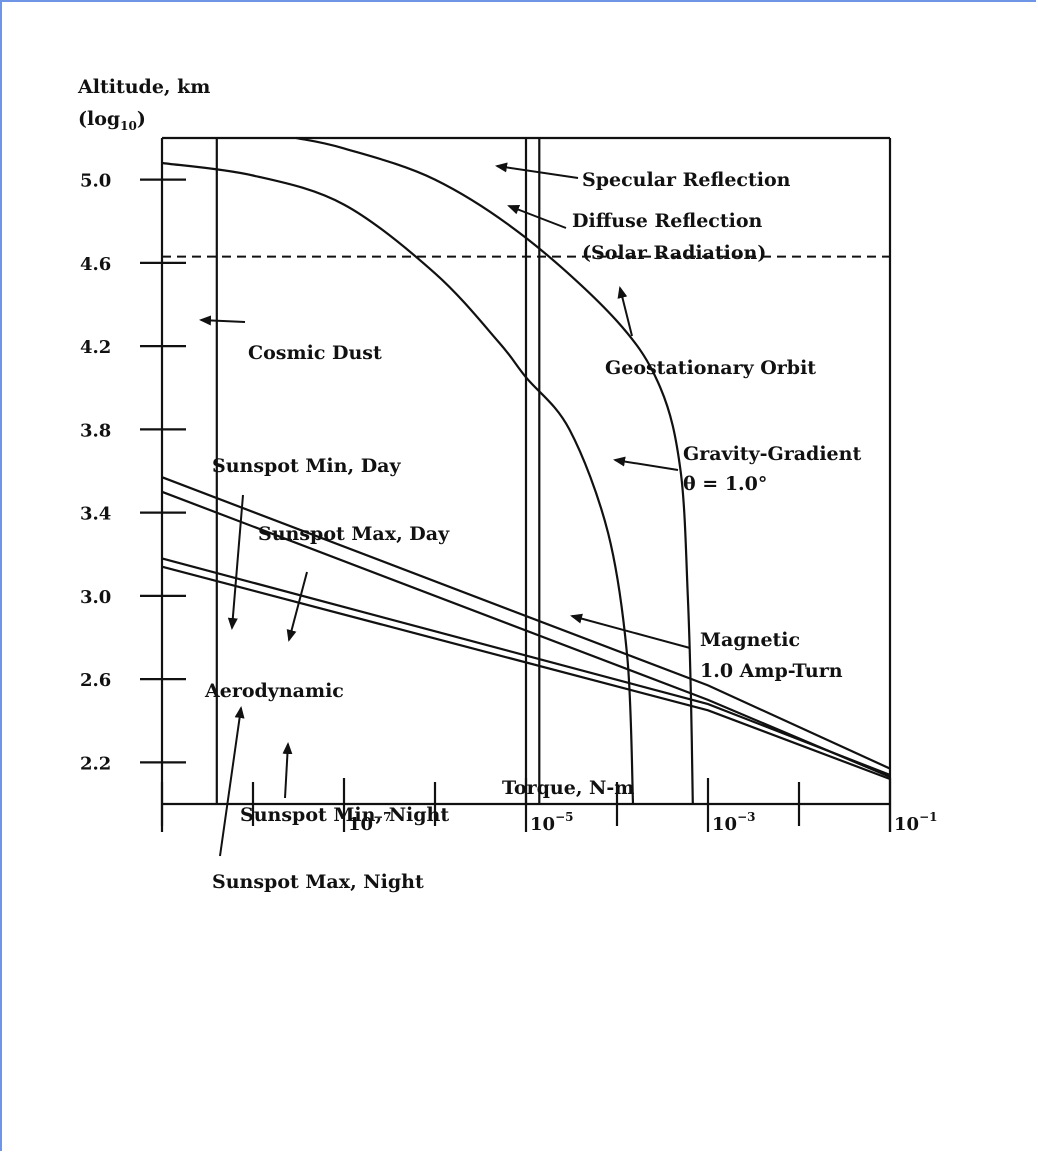  Describe the element at coordinates (95, 514) in the screenshot. I see `y-tick-label: 3.4` at that location.